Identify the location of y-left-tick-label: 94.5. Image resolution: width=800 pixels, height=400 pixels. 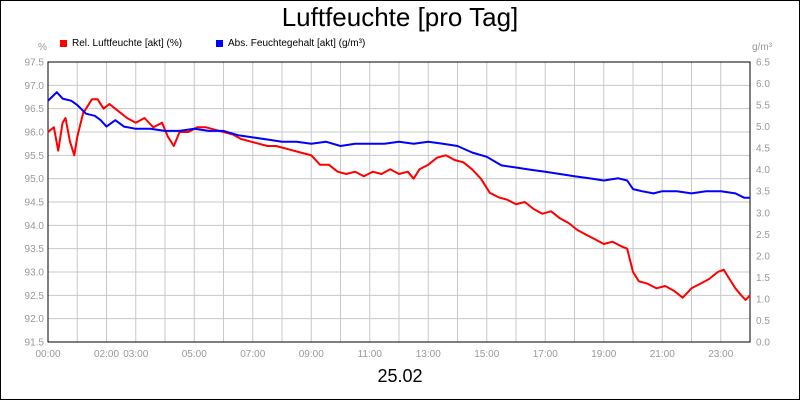
(35, 203).